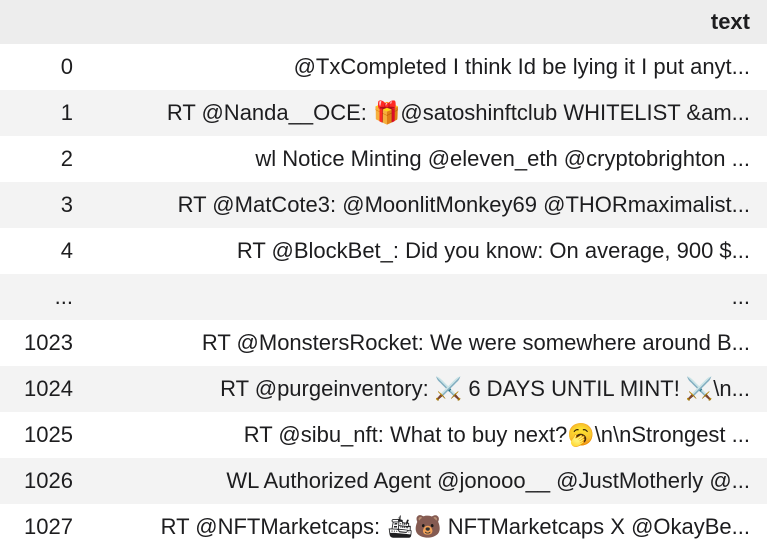  Describe the element at coordinates (66, 250) in the screenshot. I see `row-index: 4` at that location.